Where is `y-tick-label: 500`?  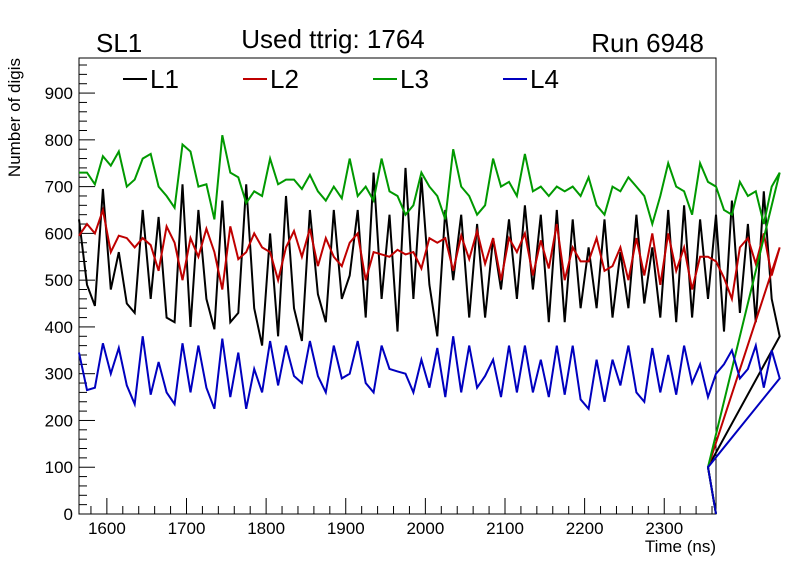
y-tick-label: 500 is located at coordinates (59, 280).